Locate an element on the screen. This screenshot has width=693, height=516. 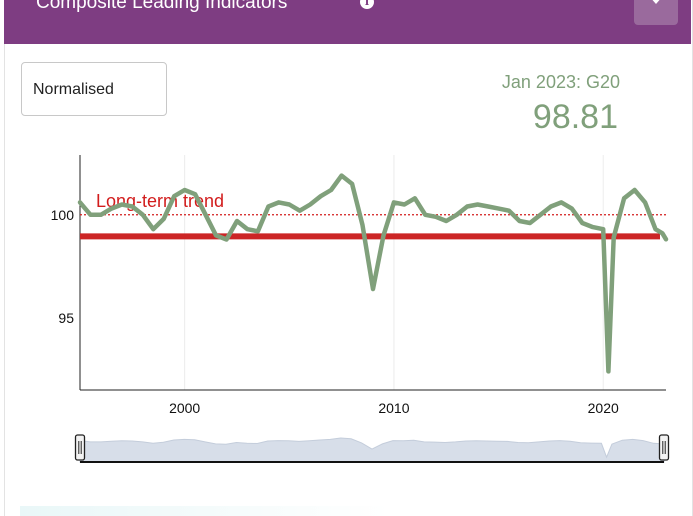
y-tick-label: 95 is located at coordinates (66, 318).